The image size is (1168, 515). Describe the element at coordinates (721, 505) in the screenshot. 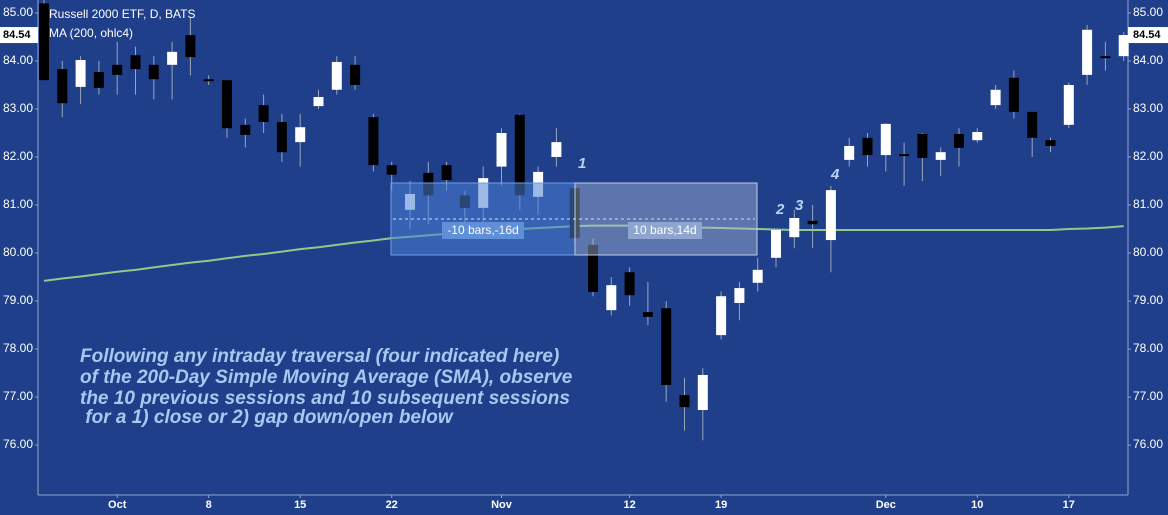

I see `x-tick-label: 19` at that location.